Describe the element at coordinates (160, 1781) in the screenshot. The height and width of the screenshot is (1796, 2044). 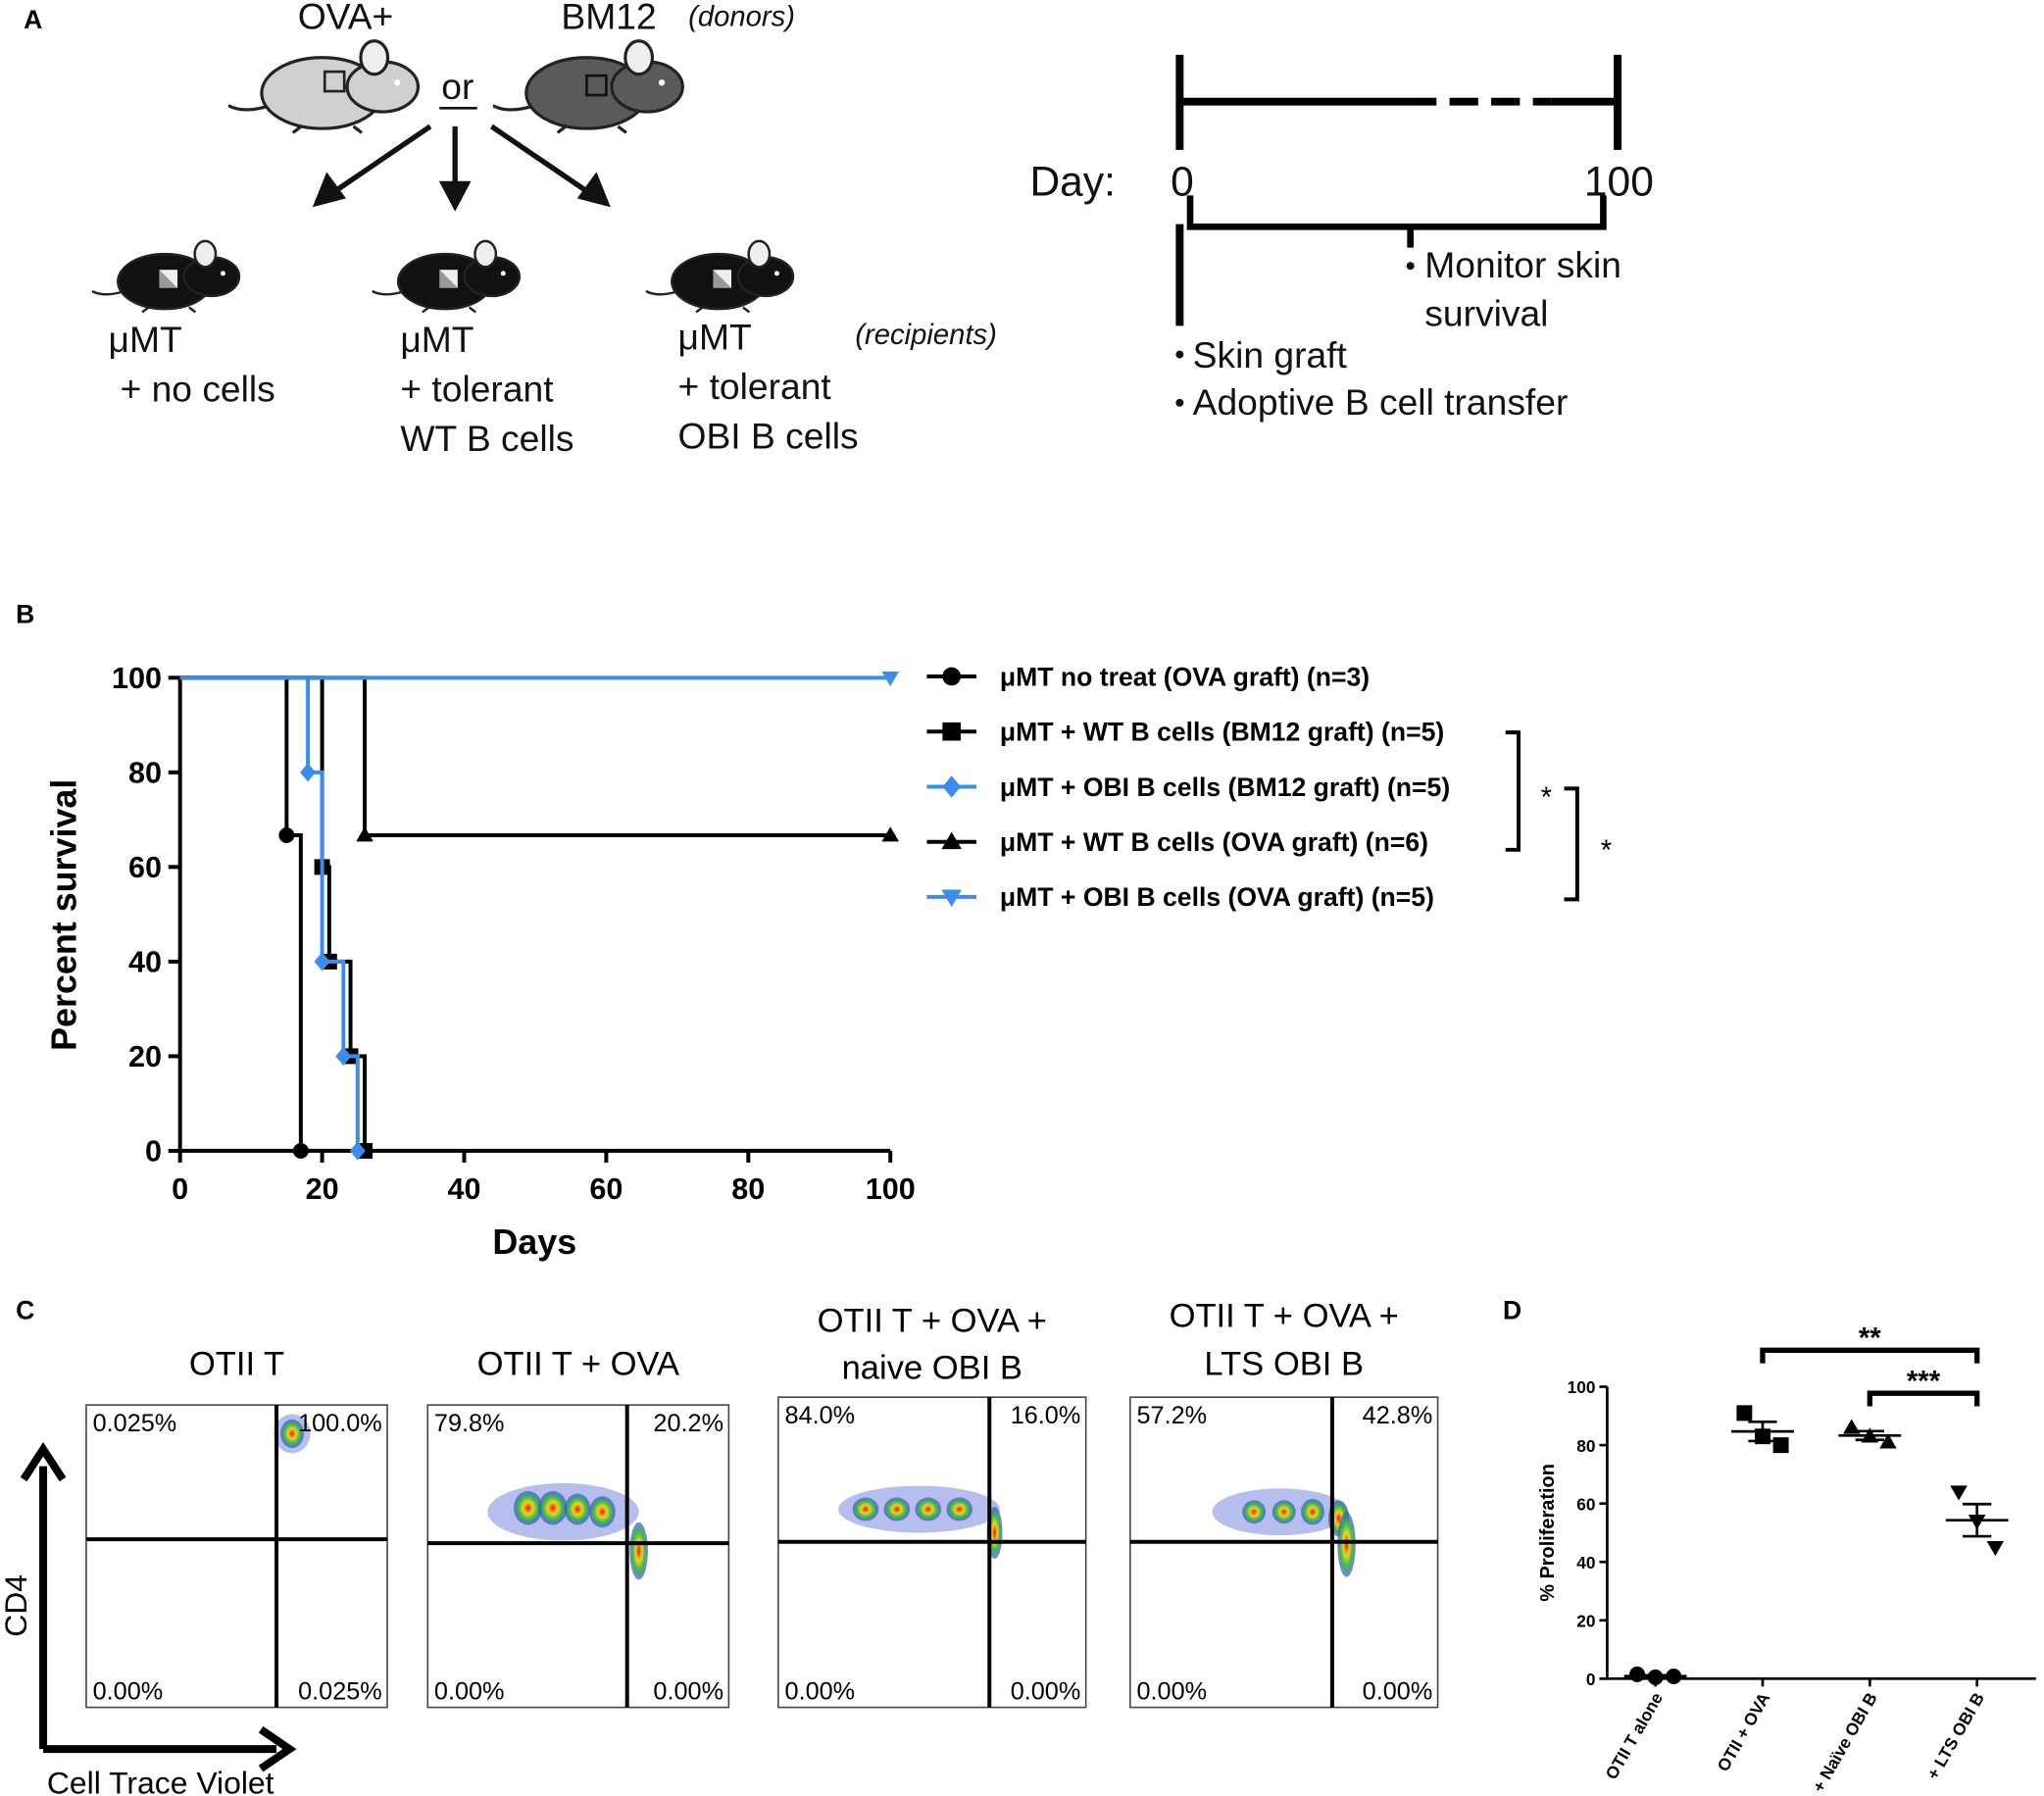
I see `x-axis-title: Cell Trace Violet` at that location.